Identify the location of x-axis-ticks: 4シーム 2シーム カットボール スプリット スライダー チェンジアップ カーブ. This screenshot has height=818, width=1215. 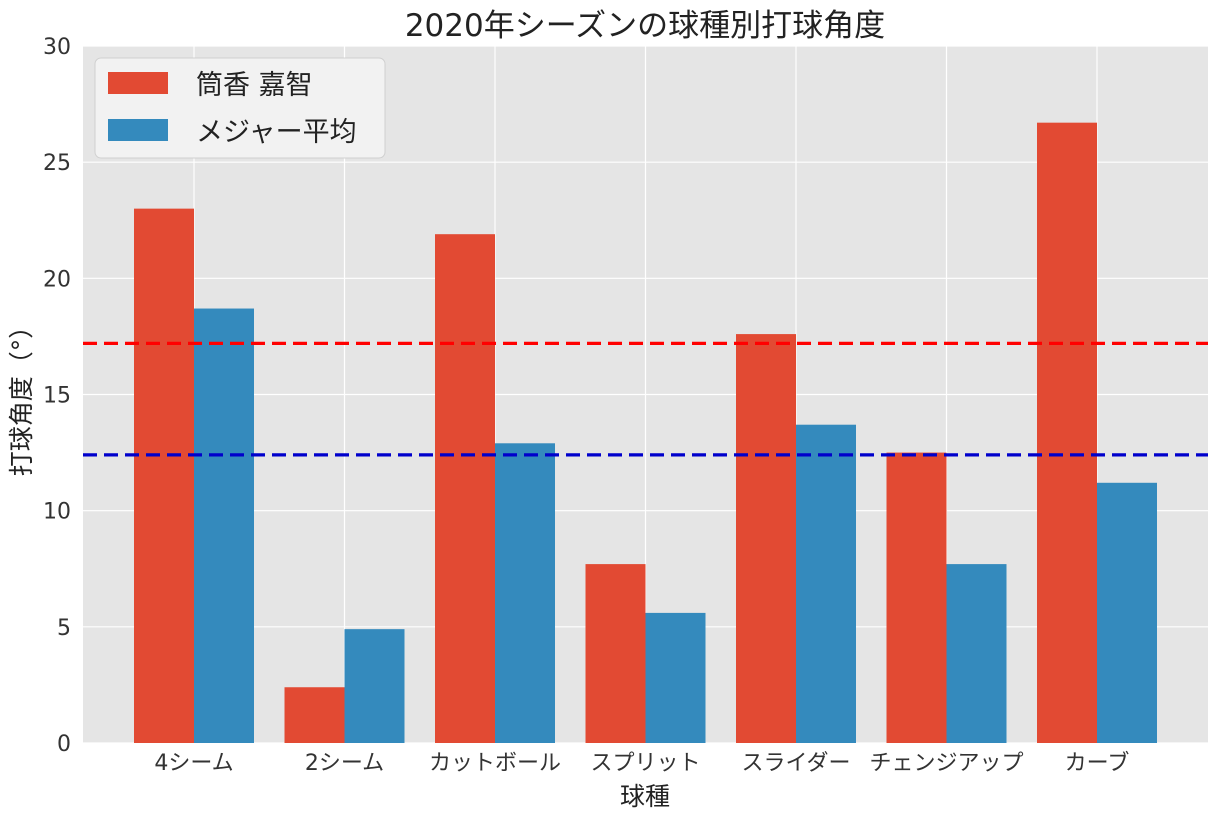
(641, 763).